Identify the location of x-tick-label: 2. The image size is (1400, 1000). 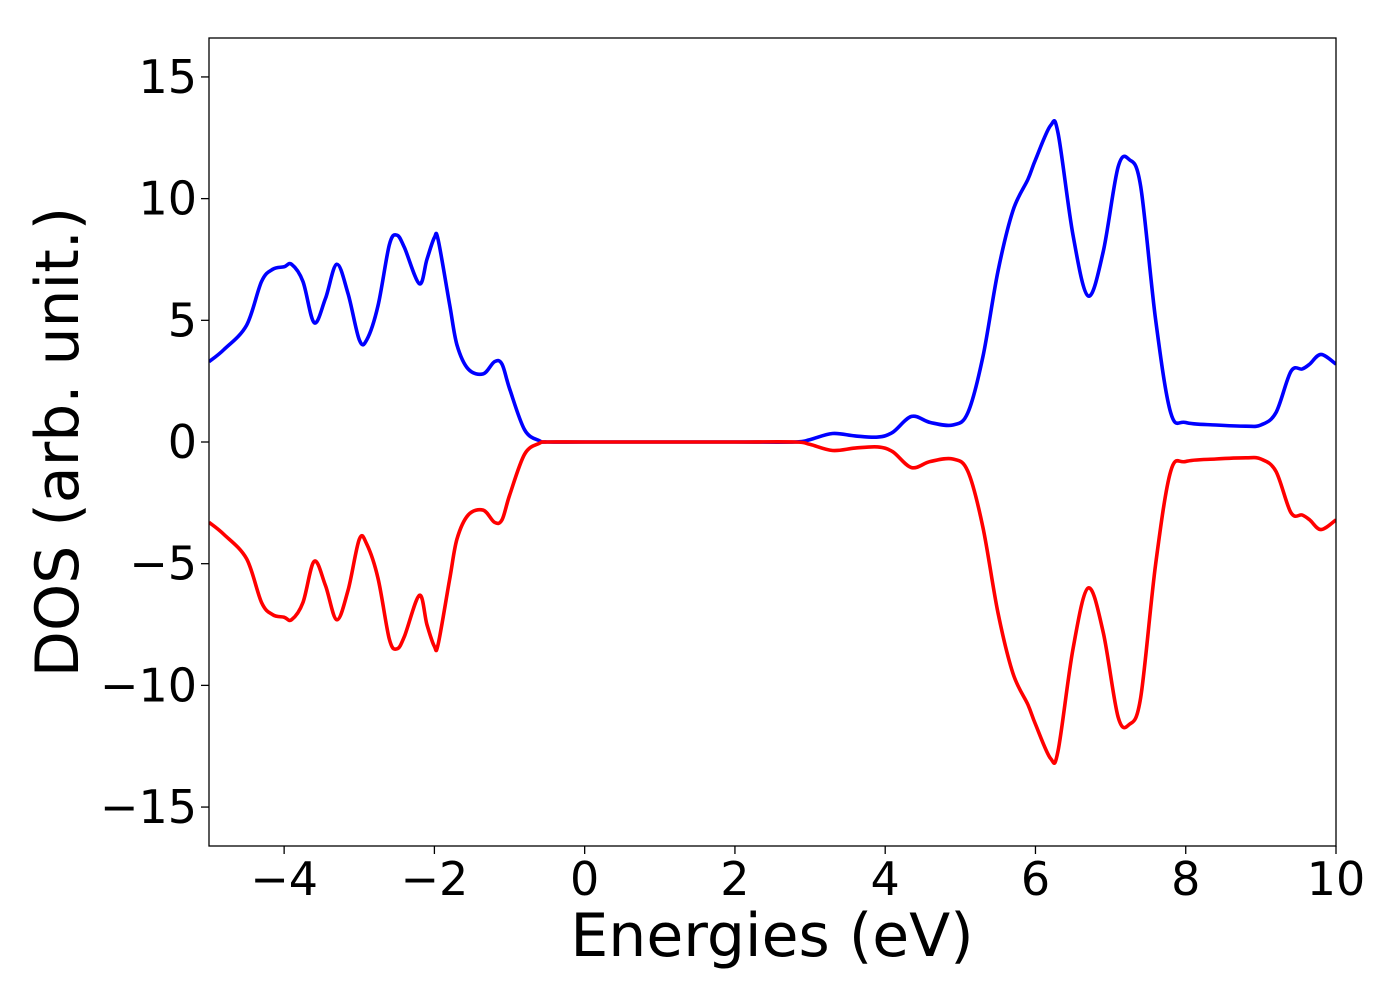
(734, 879).